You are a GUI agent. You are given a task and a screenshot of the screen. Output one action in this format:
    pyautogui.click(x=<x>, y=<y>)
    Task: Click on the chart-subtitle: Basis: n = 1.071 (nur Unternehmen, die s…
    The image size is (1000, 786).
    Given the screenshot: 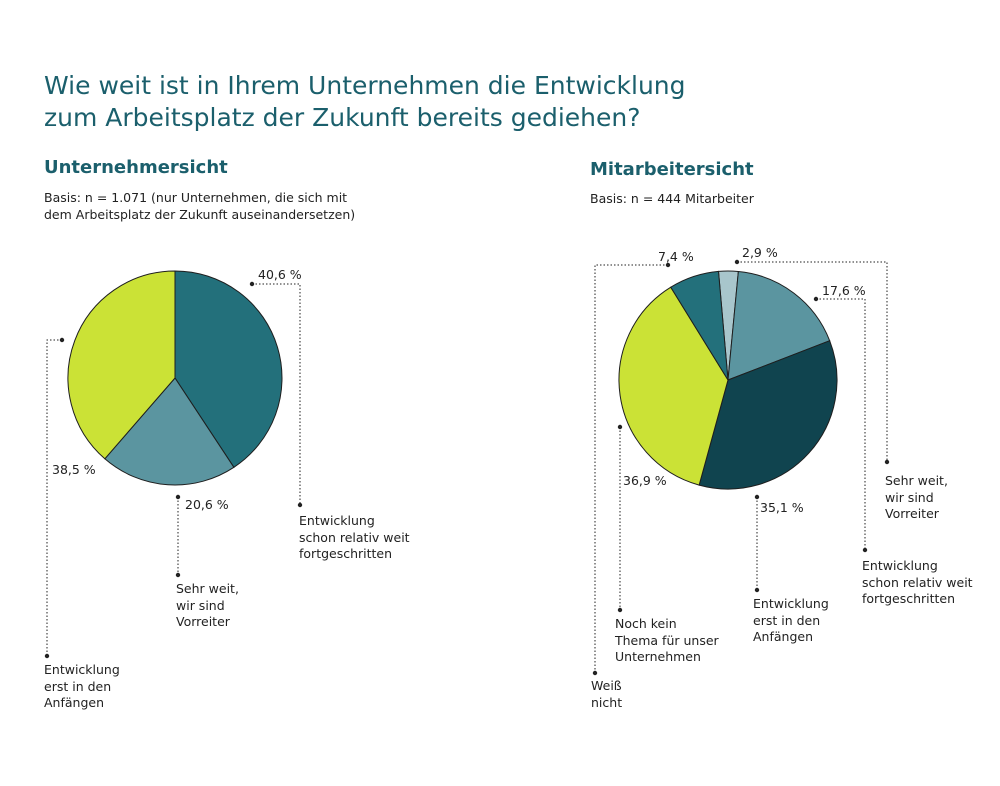 What is the action you would take?
    pyautogui.click(x=200, y=206)
    